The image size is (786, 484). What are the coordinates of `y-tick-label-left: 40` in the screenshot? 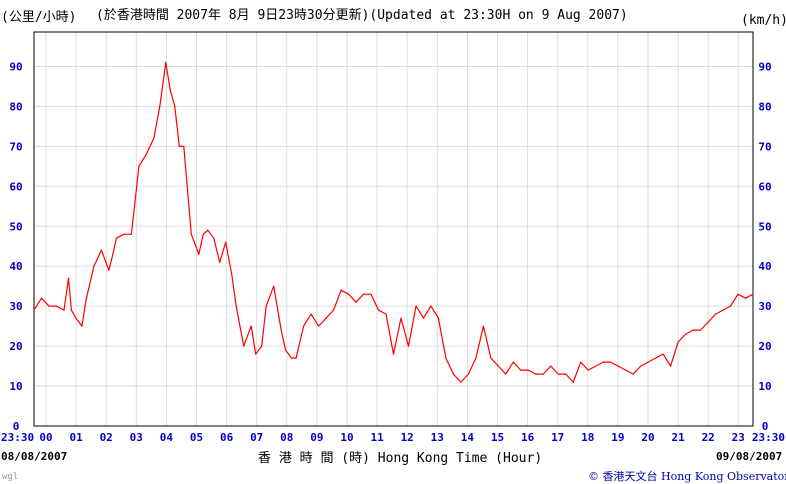 It's located at (15, 266).